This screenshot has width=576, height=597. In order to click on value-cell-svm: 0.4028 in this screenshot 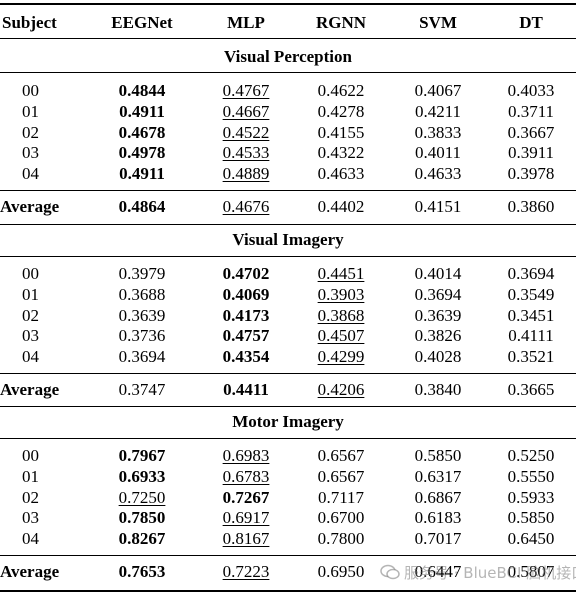, I will do `click(438, 357)`.